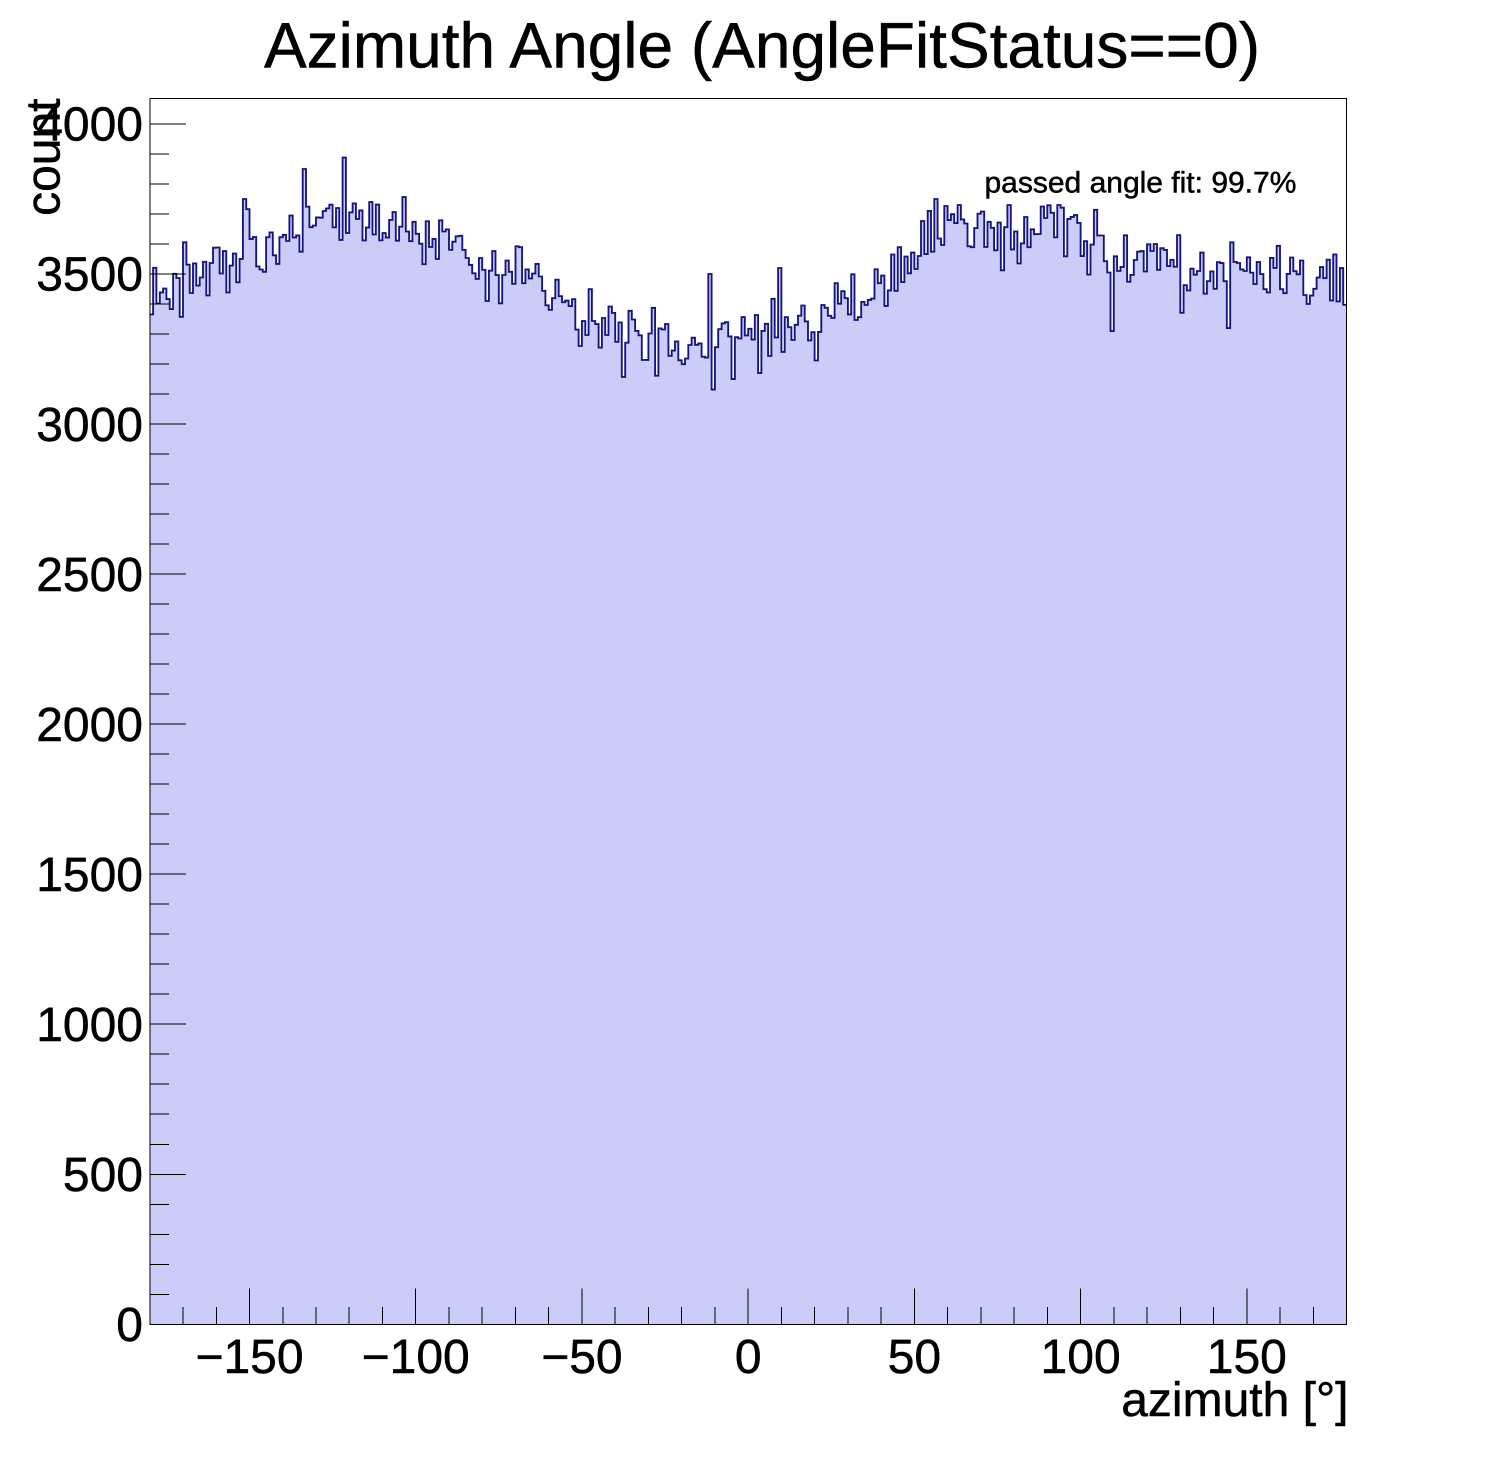 Image resolution: width=1496 pixels, height=1472 pixels. Describe the element at coordinates (89, 875) in the screenshot. I see `svg-text: 1500` at that location.